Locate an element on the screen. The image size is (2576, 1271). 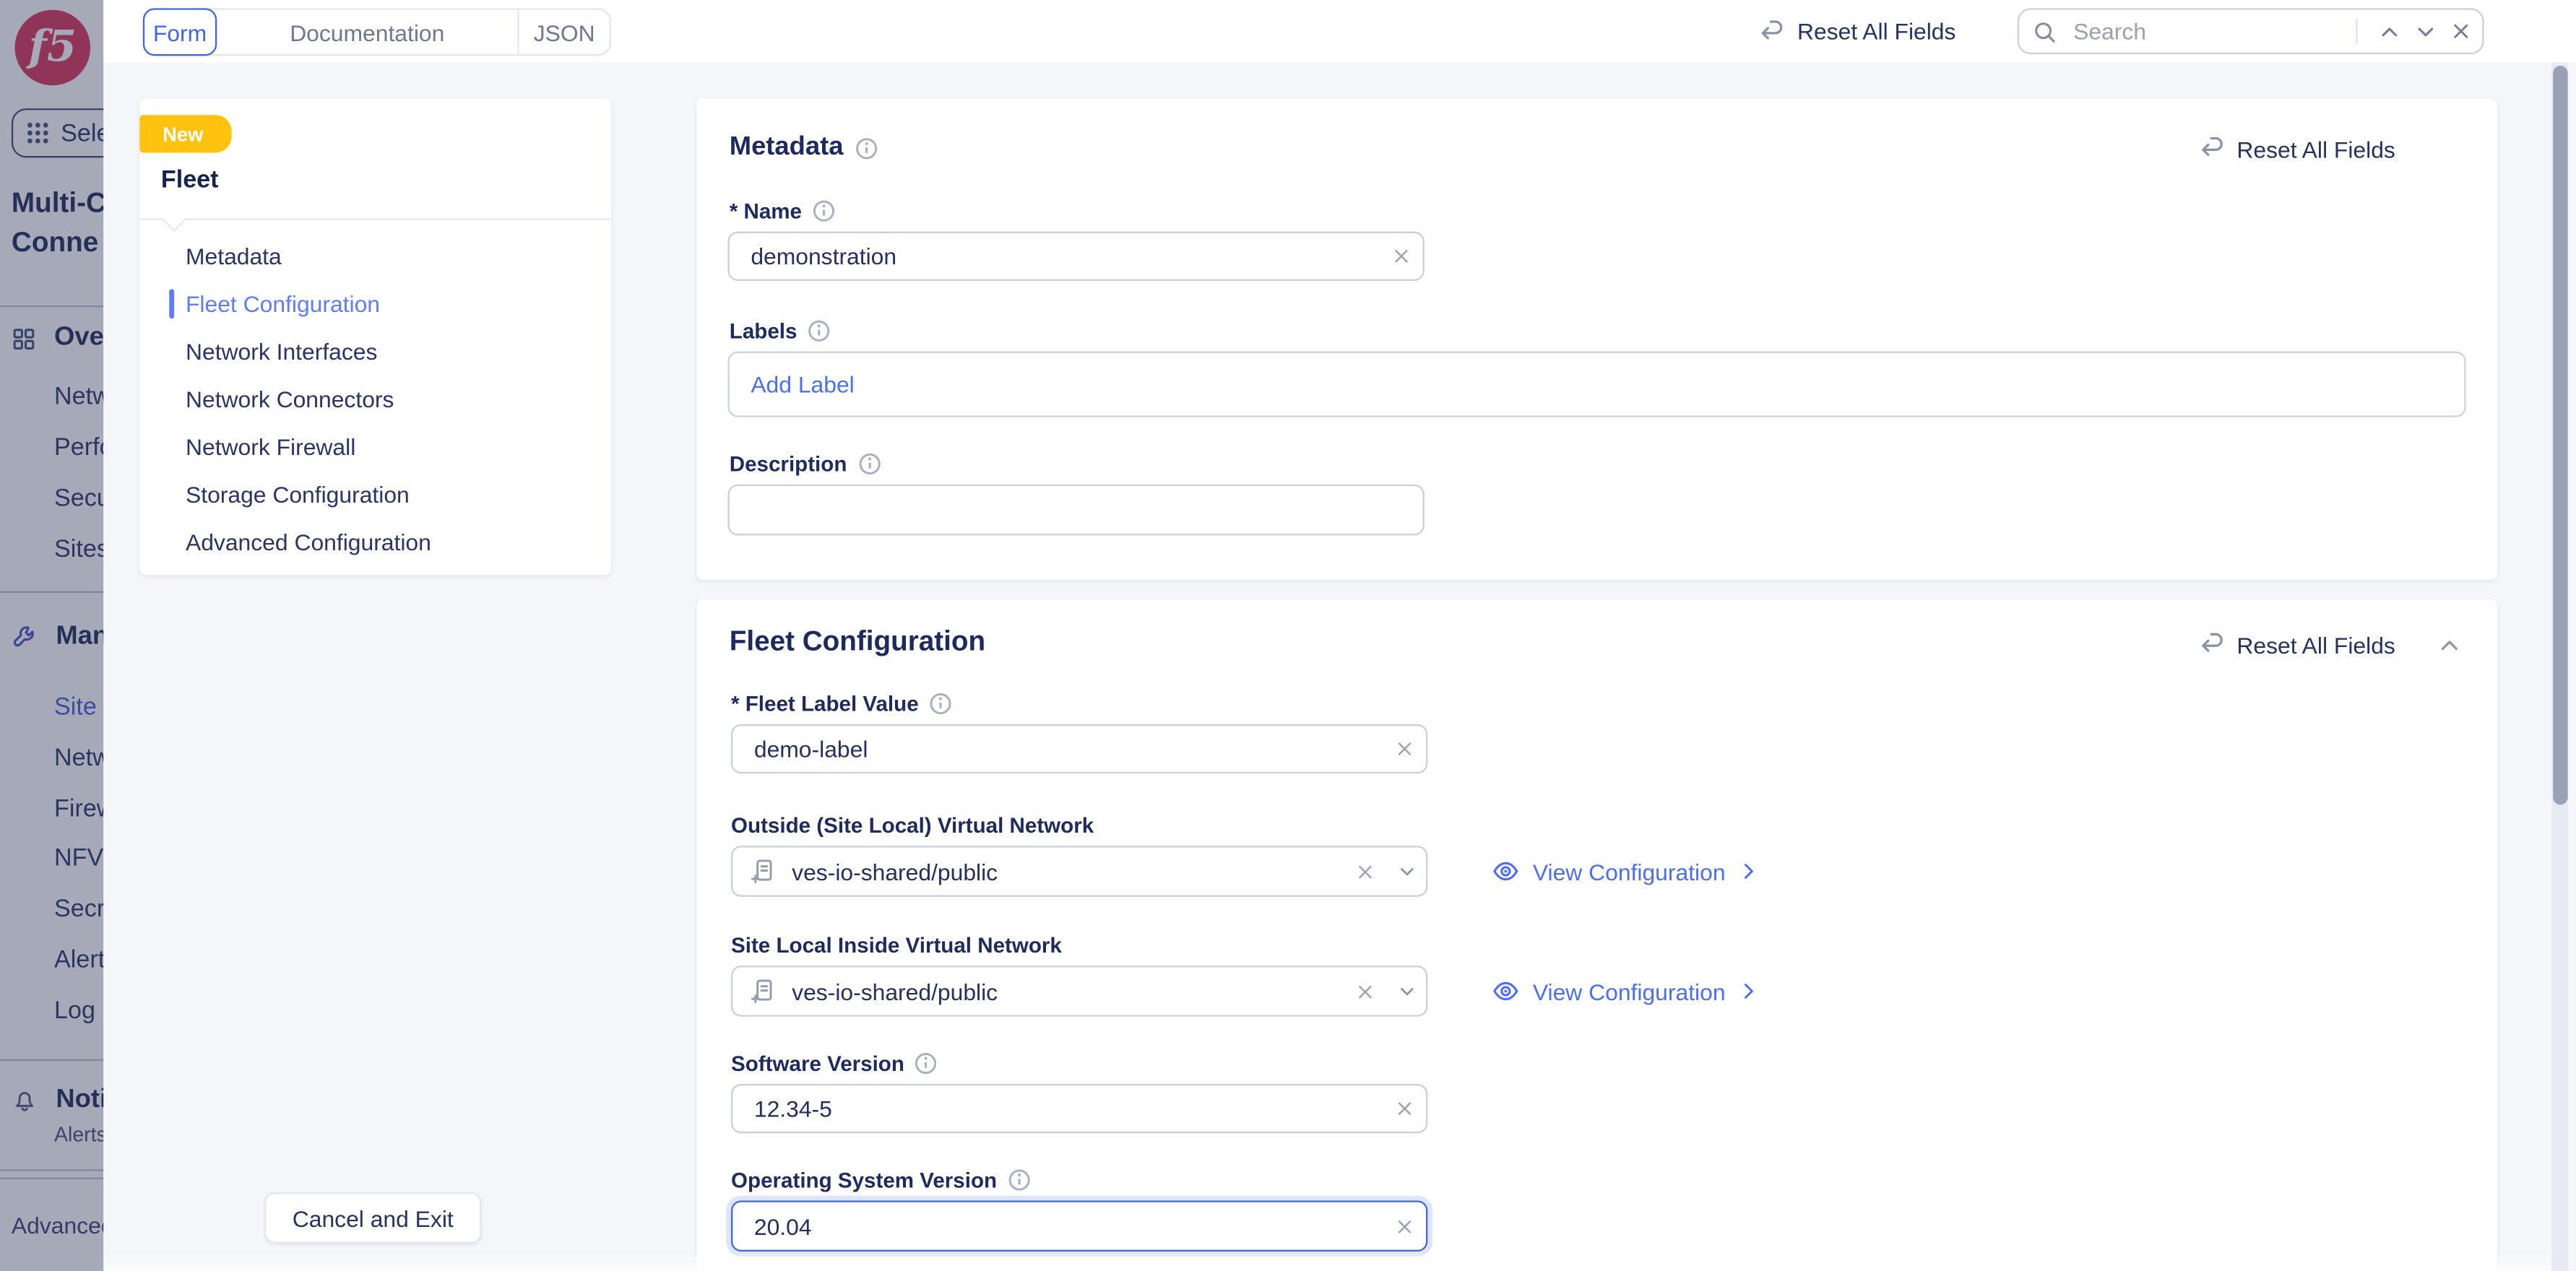
inside-vn-label: Site Local Inside Virtual Network is located at coordinates (897, 945).